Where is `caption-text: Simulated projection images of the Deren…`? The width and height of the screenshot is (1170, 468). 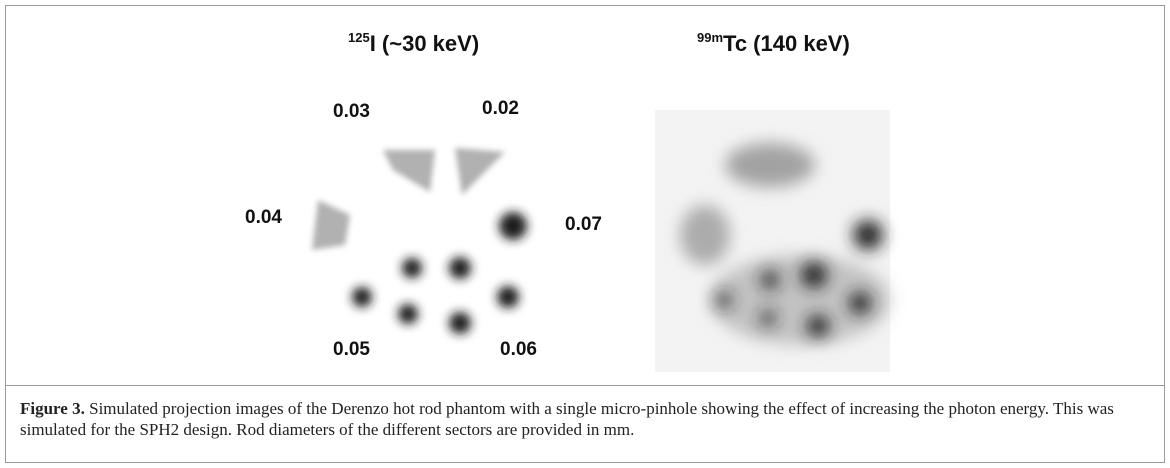
caption-text: Simulated projection images of the Deren… is located at coordinates (567, 419).